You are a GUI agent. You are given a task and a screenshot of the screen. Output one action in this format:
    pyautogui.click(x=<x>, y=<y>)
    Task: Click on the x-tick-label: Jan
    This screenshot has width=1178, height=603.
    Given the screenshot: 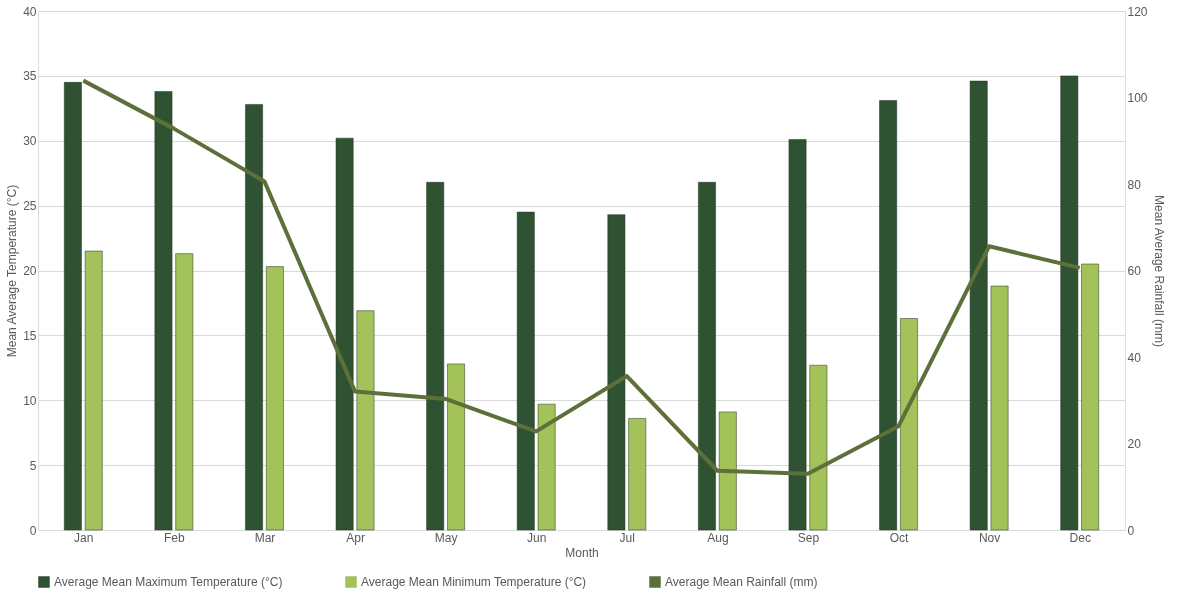 What is the action you would take?
    pyautogui.click(x=84, y=537)
    